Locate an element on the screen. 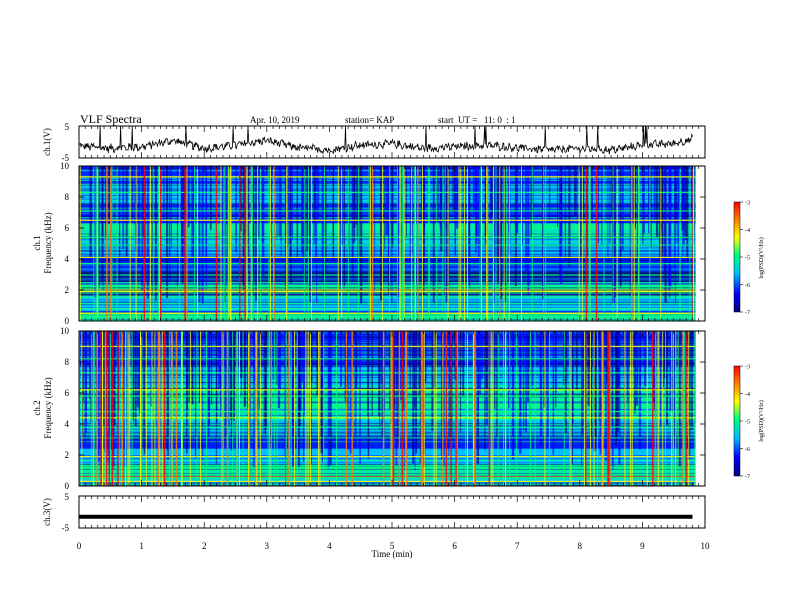 This screenshot has width=792, height=612. ch3-waveform-panel: 5 -5 ch.3(V) 0 1 2 3 4 5 6 7 8 9 10 Time (min) is located at coordinates (376, 525).